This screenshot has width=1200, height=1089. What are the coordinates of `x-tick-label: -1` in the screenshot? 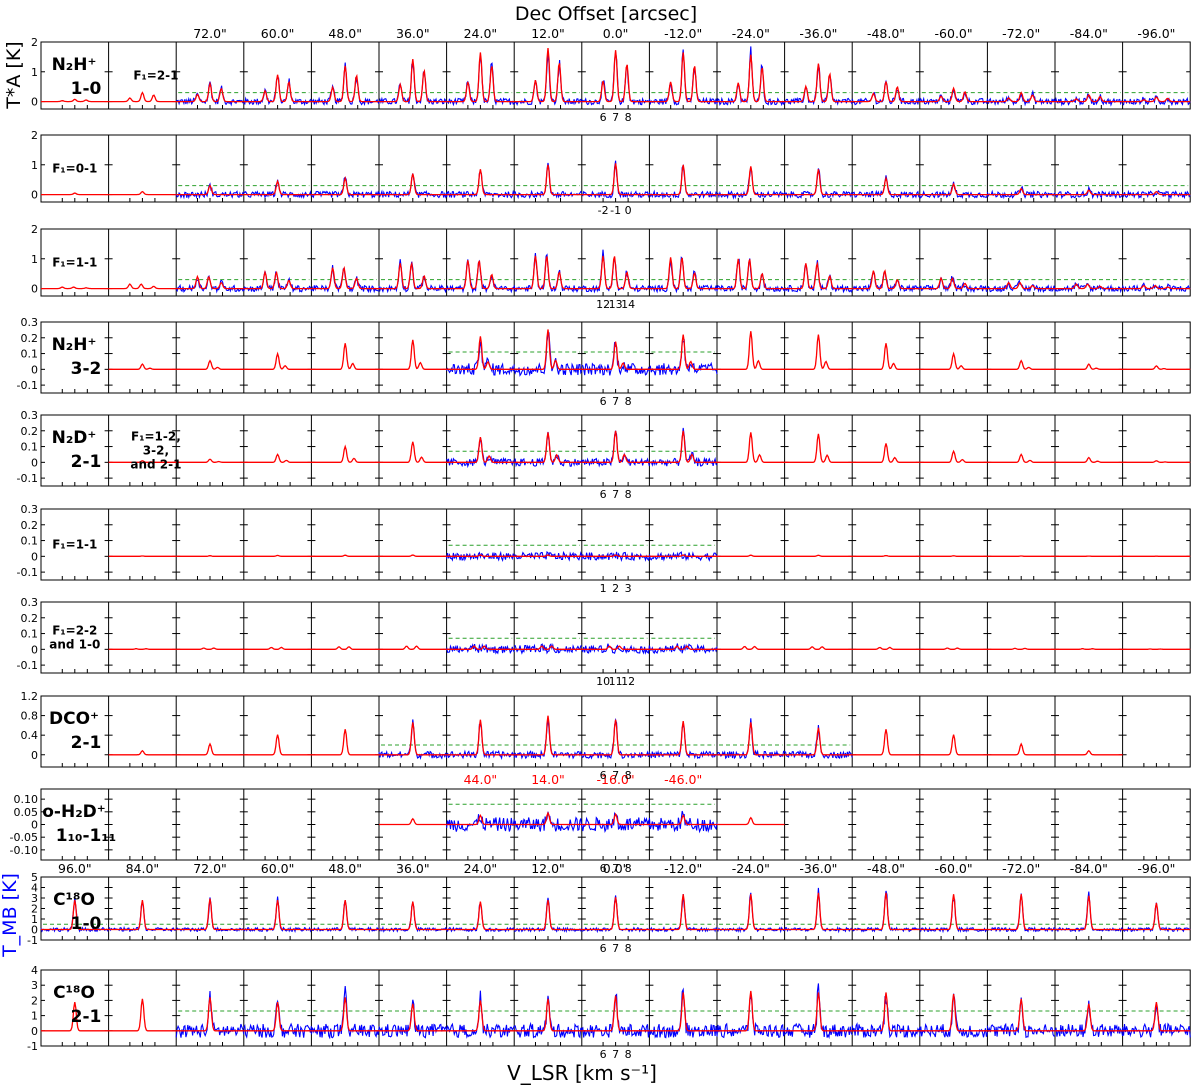 It's located at (615, 210).